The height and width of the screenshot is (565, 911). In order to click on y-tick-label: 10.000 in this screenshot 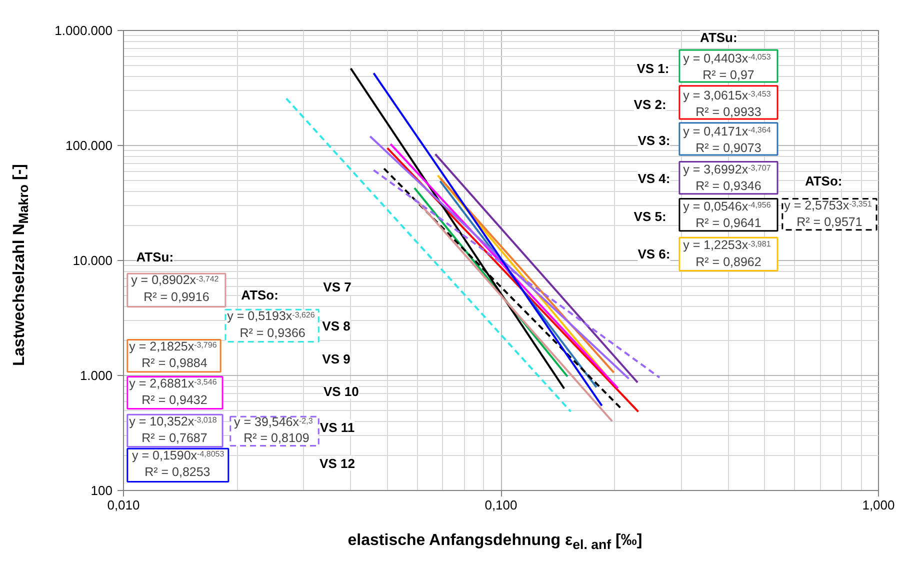, I will do `click(92, 260)`.